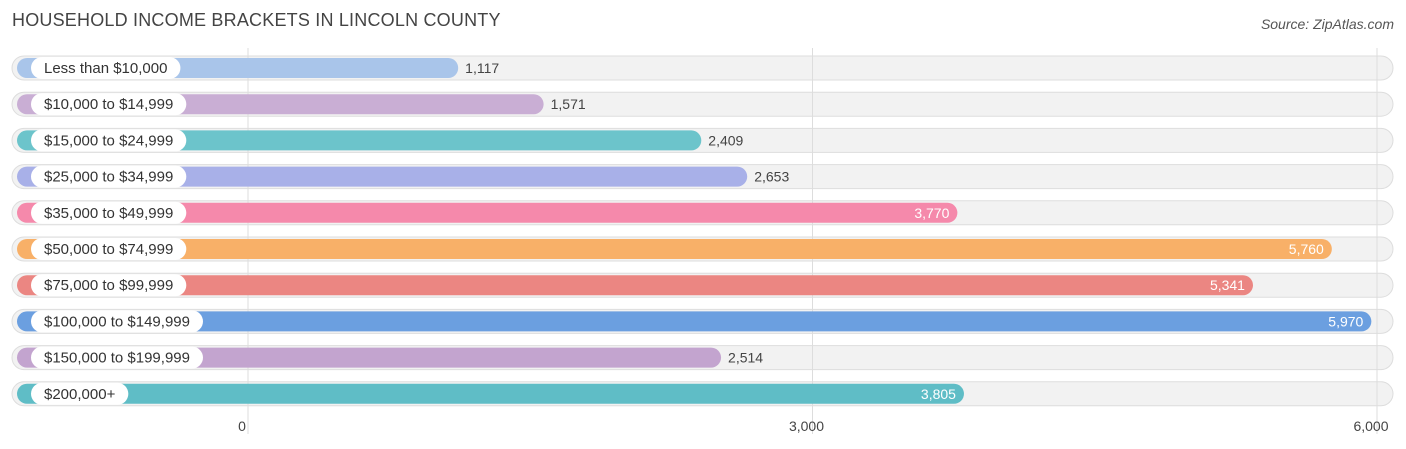 The image size is (1406, 449). Describe the element at coordinates (938, 394) in the screenshot. I see `value-label: 3,805` at that location.